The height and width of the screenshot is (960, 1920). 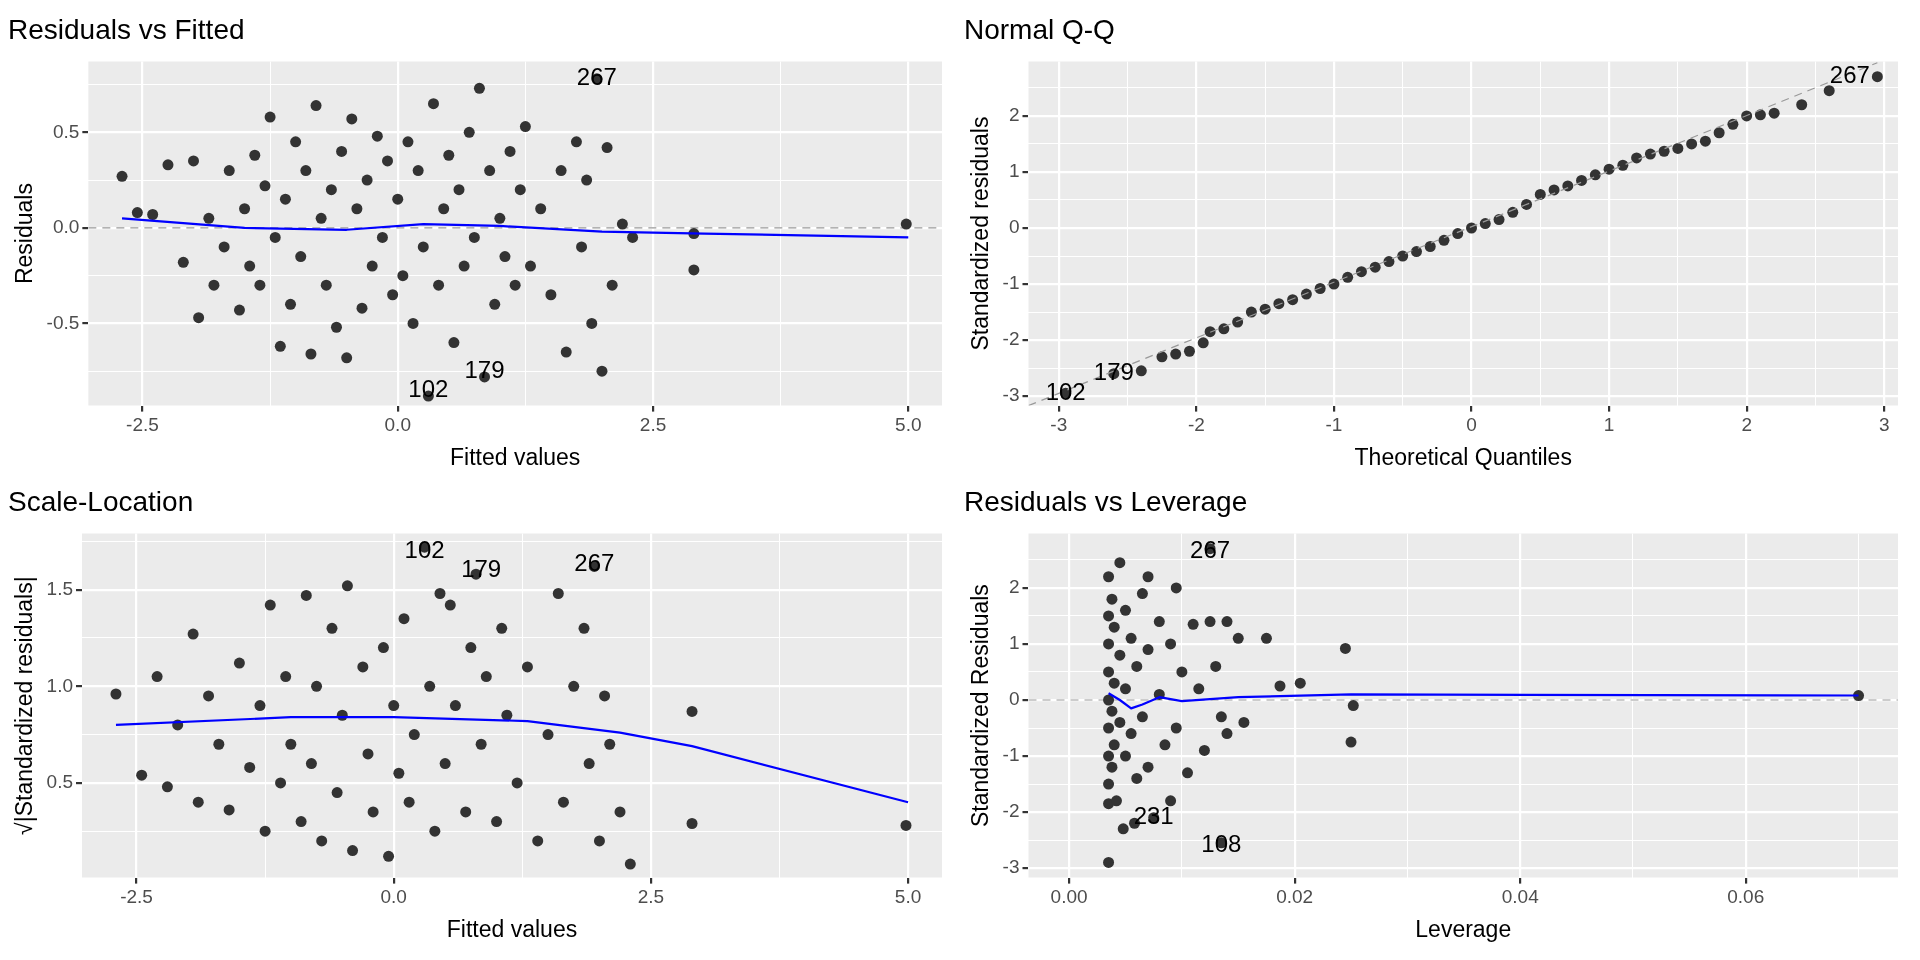 I want to click on x-axis-title: Theoretical Quantiles, so click(x=1463, y=456).